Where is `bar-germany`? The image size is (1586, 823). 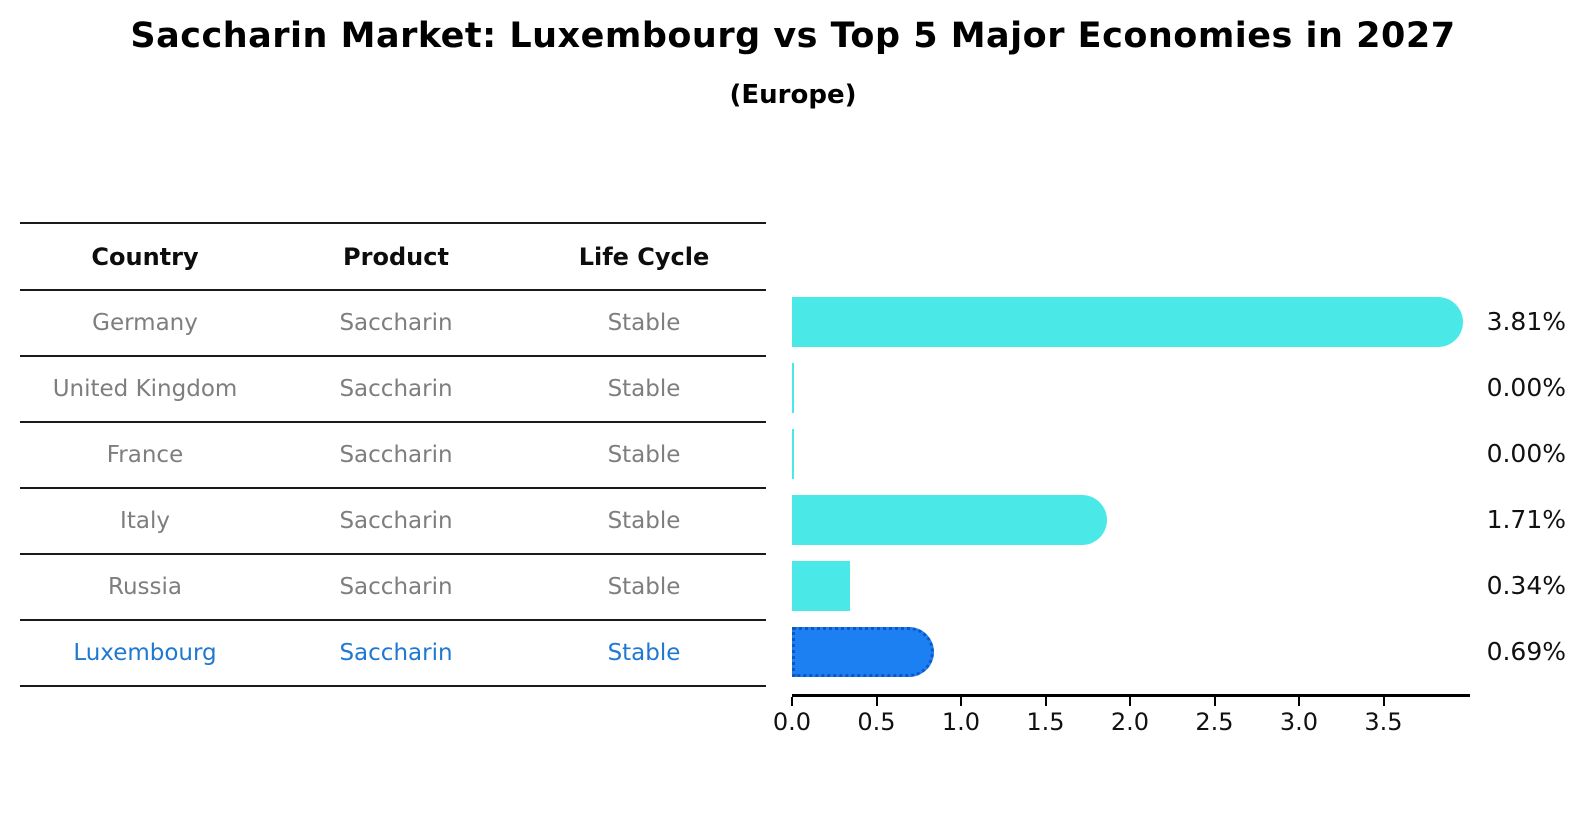
bar-germany is located at coordinates (1127, 322).